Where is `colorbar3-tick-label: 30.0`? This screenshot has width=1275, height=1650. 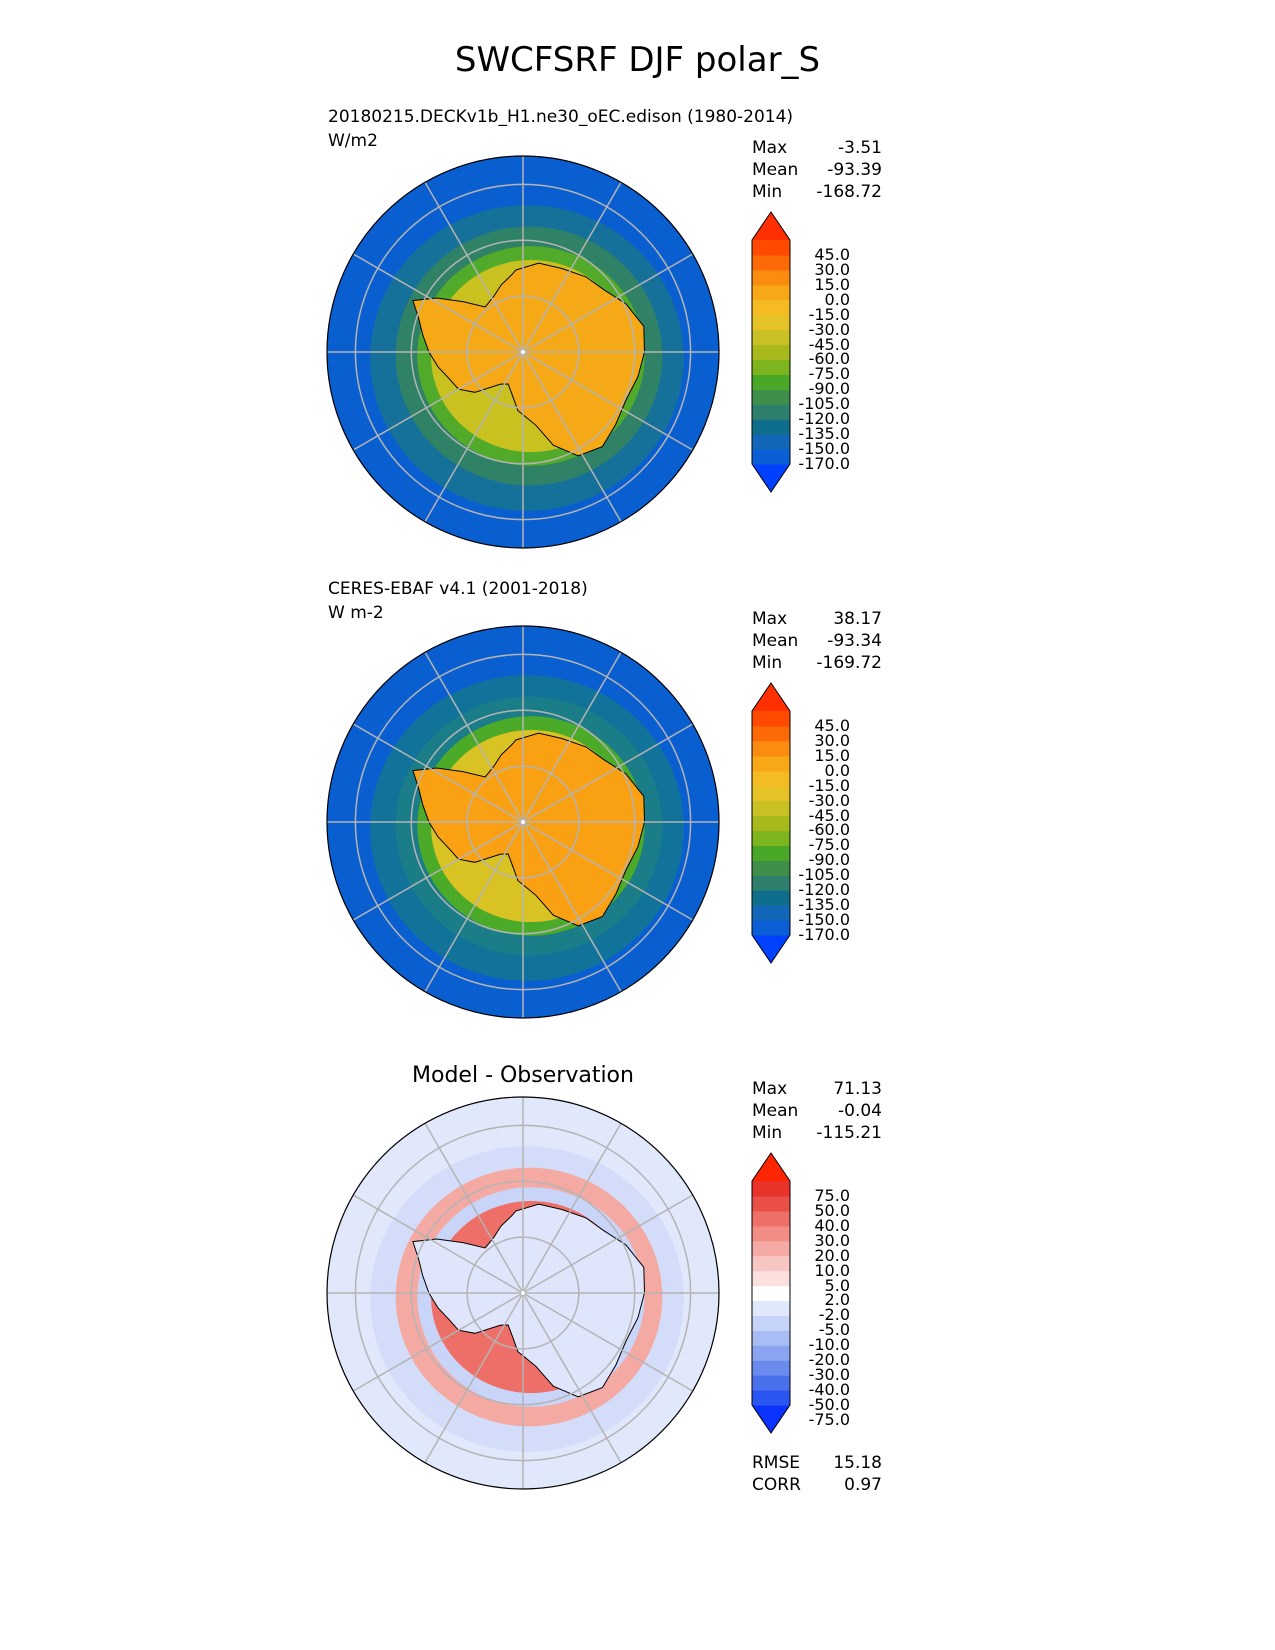
colorbar3-tick-label: 30.0 is located at coordinates (832, 1240).